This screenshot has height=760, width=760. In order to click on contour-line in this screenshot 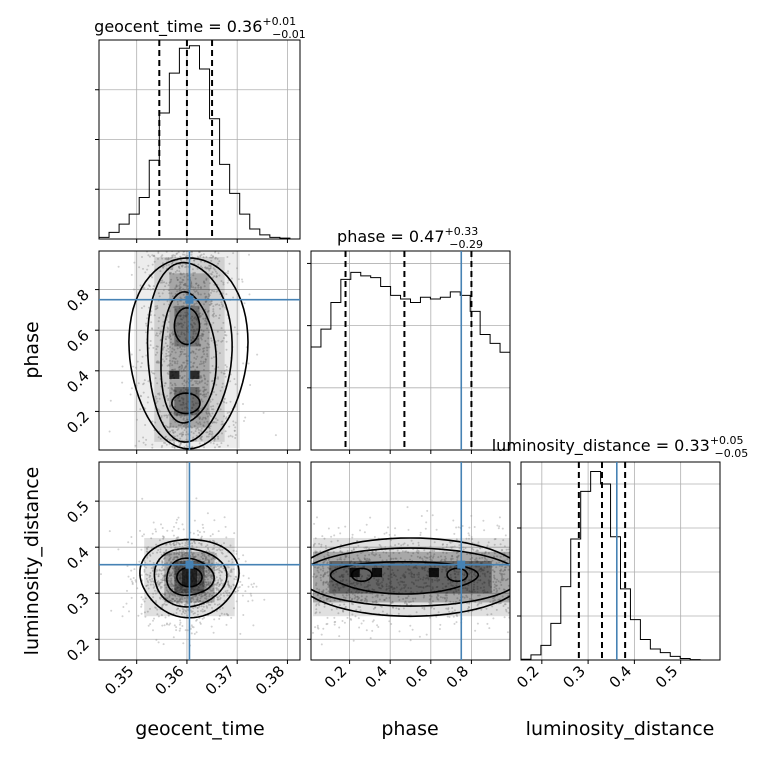, I will do `click(189, 357)`.